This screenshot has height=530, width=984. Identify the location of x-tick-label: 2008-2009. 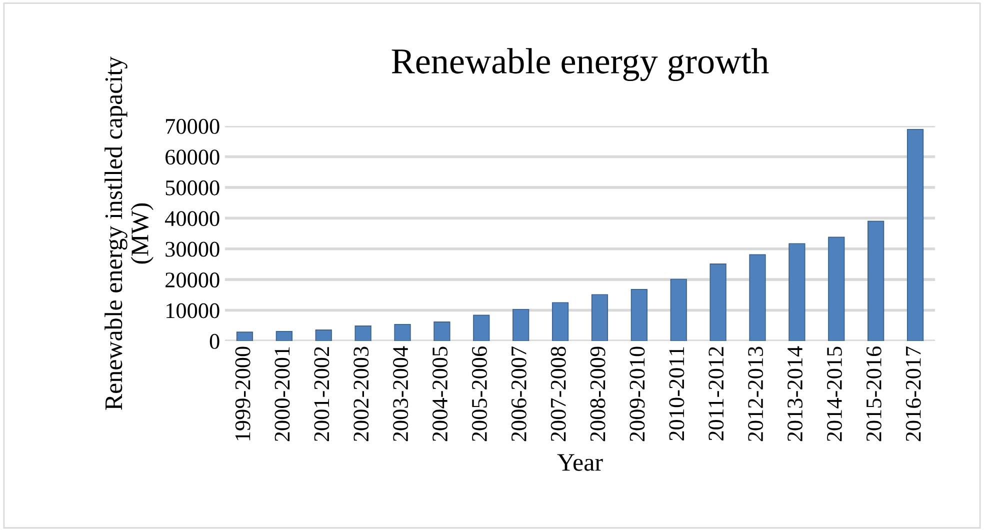
(598, 394).